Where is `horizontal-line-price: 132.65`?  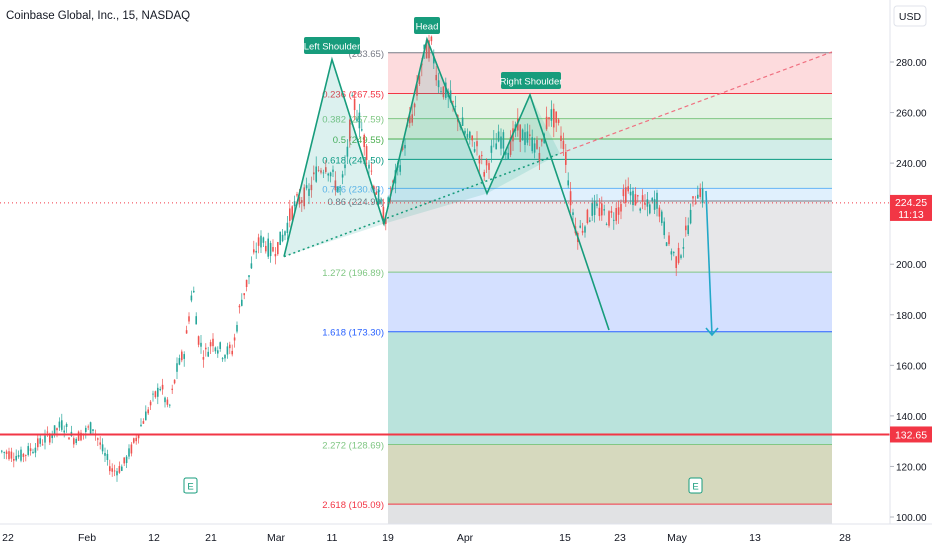
horizontal-line-price: 132.65 is located at coordinates (911, 435).